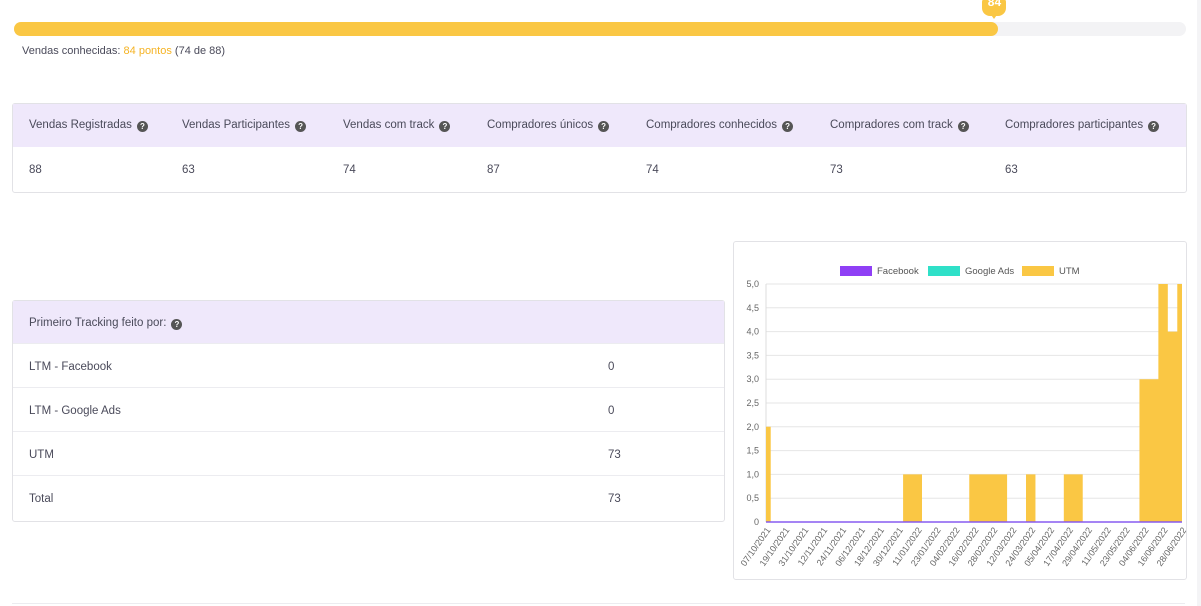  What do you see at coordinates (35, 170) in the screenshot?
I see `stat-value-vendas-registradas: 88` at bounding box center [35, 170].